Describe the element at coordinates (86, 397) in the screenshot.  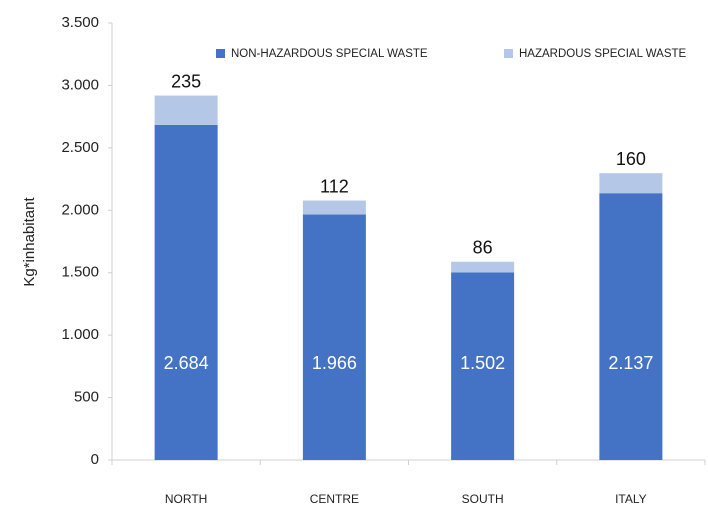
I see `y-tick-label: 500` at that location.